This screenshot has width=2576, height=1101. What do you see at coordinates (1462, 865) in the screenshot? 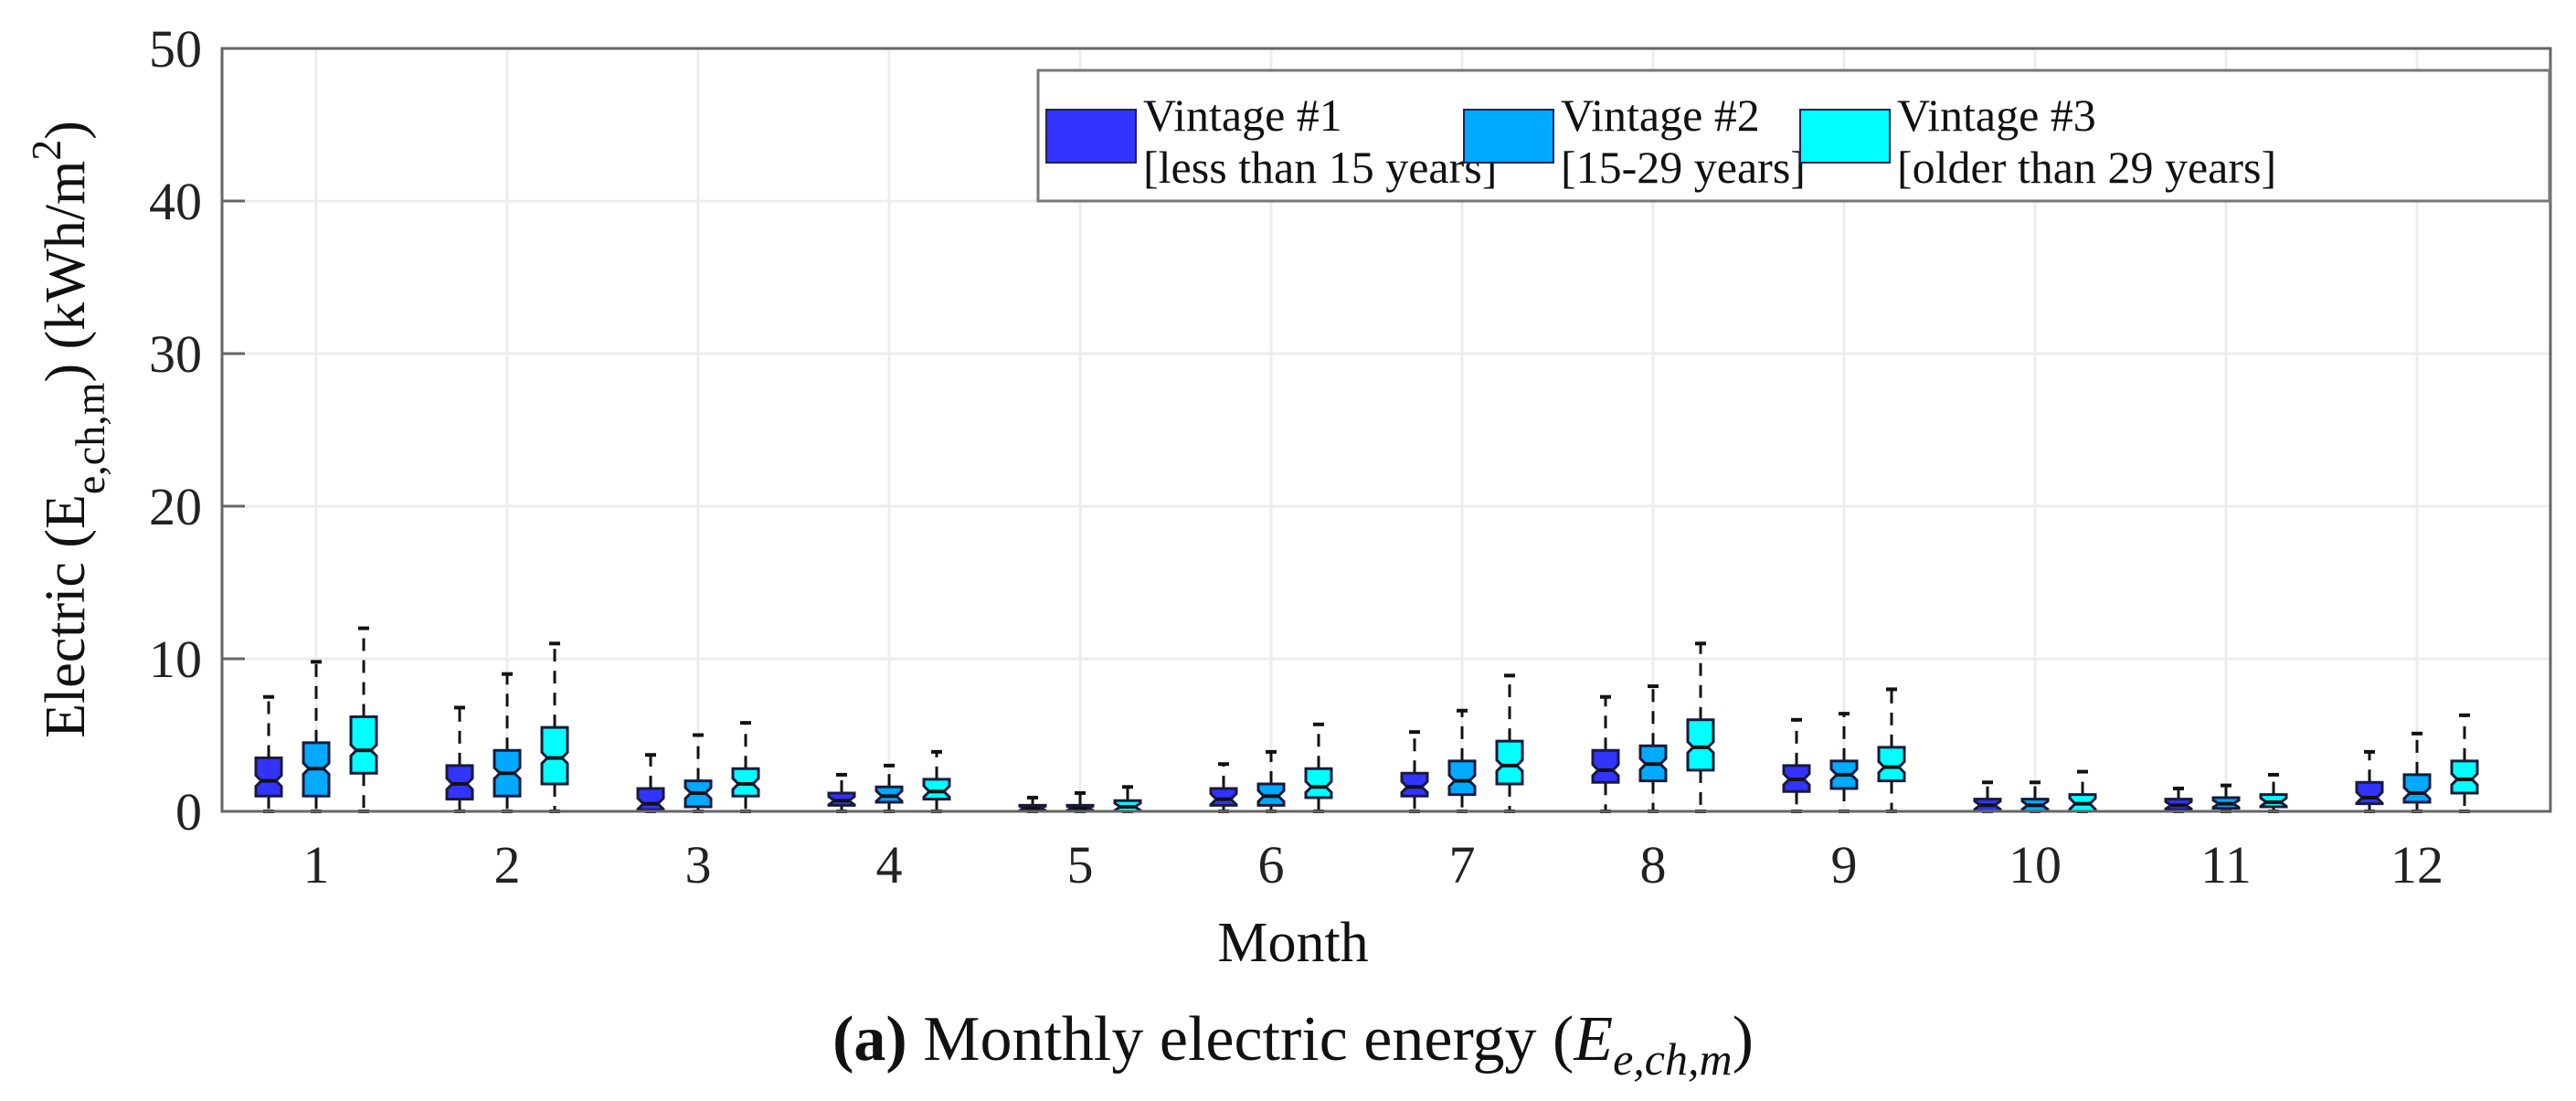
I see `x-tick-label: 7` at bounding box center [1462, 865].